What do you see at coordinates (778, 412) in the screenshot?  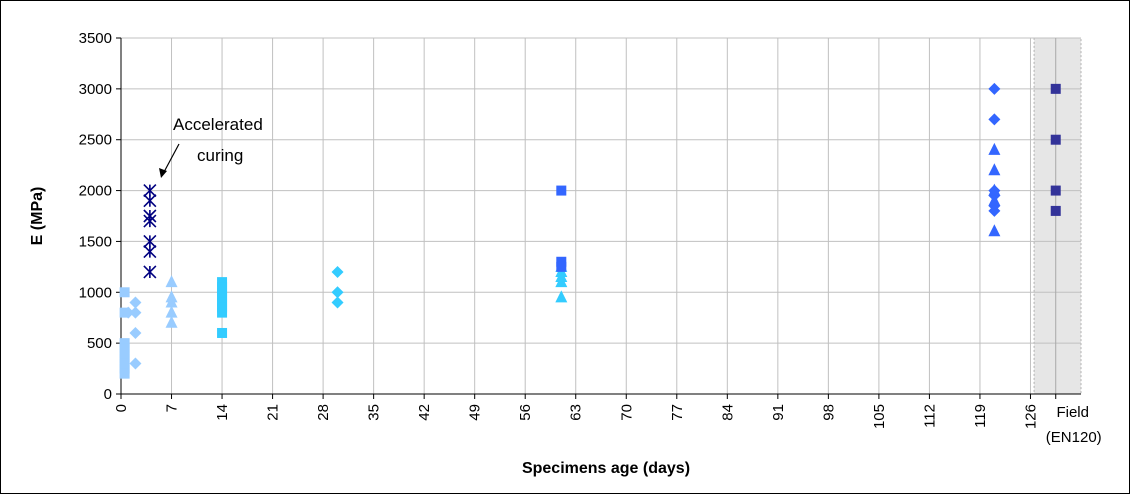 I see `x-tick-label: 91` at bounding box center [778, 412].